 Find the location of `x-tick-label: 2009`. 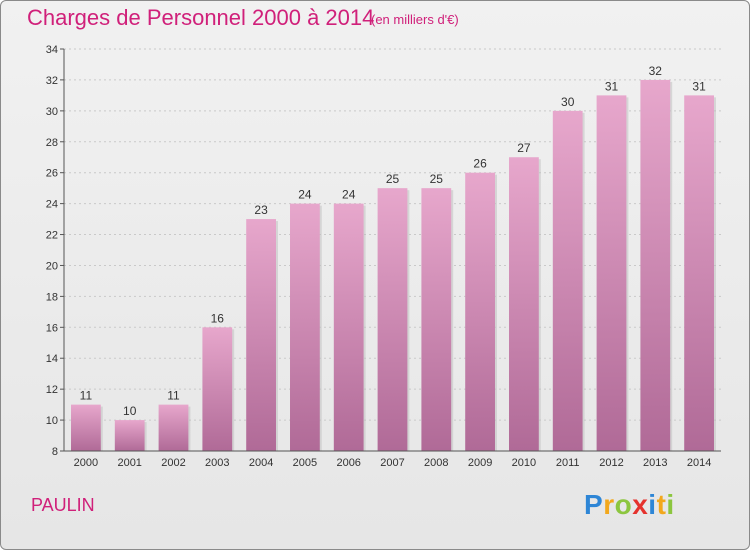

x-tick-label: 2009 is located at coordinates (480, 463).